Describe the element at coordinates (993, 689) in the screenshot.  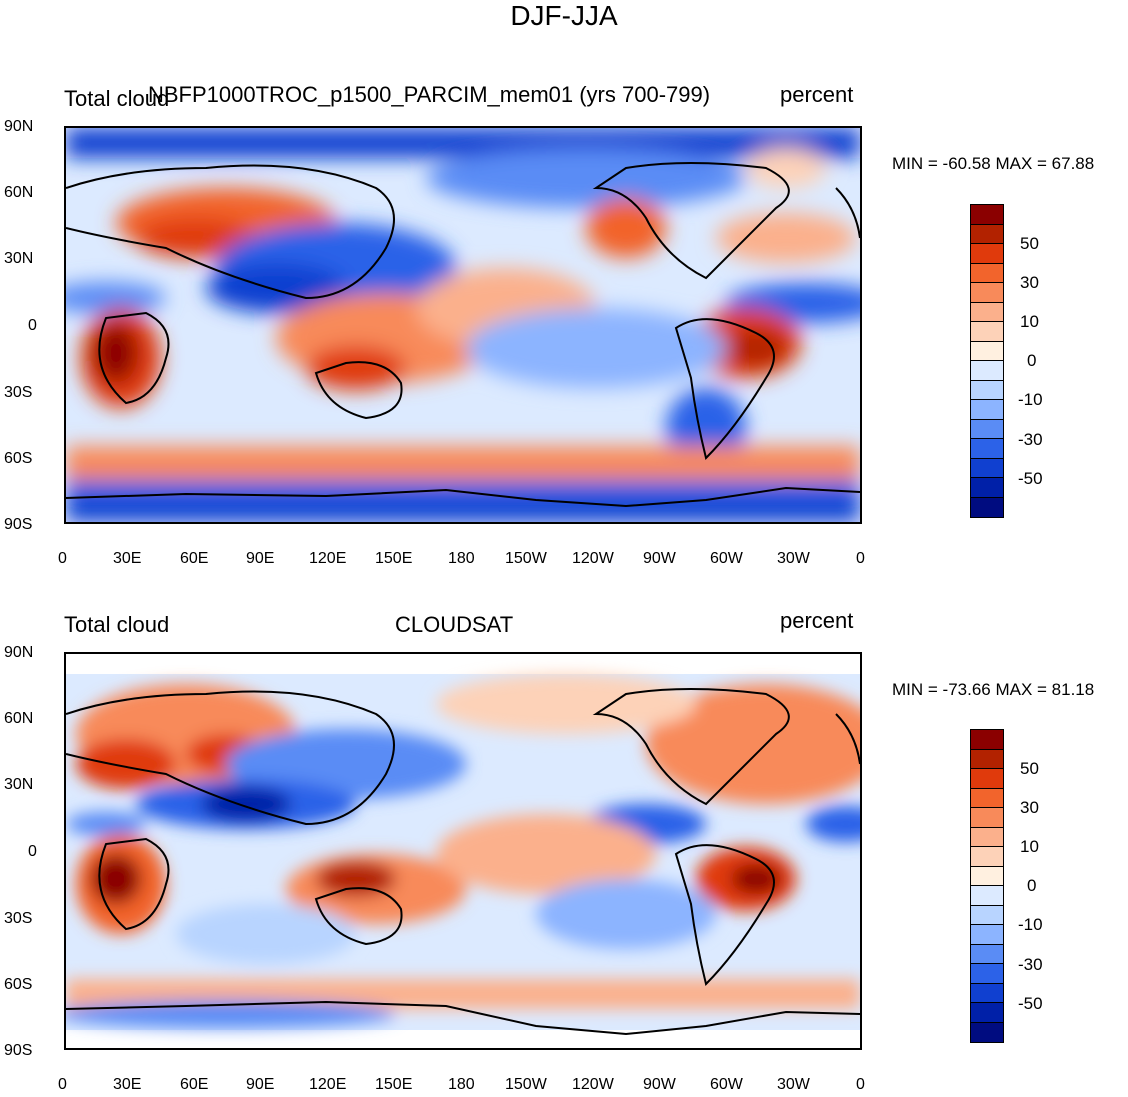
I see `minmax-text: MIN = -73.66 MAX = 81.18` at that location.